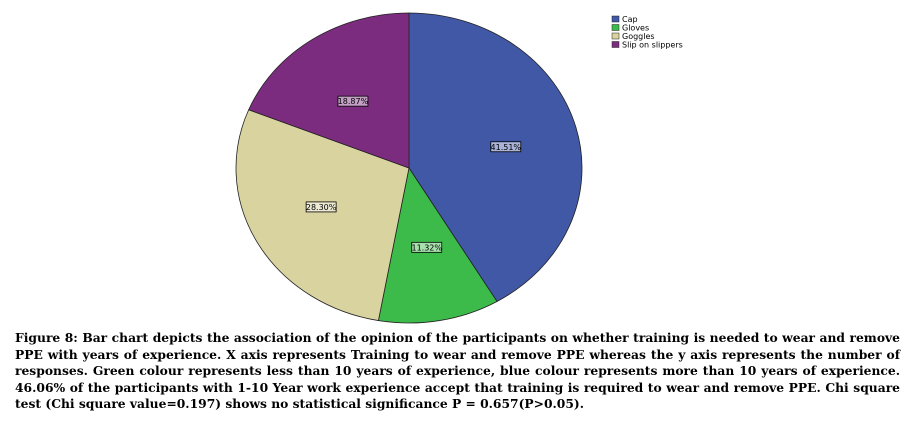 Image resolution: width=910 pixels, height=425 pixels. Describe the element at coordinates (413, 174) in the screenshot. I see `slice-labels: 41.51% 11.32% 28.30% 18.87%` at that location.